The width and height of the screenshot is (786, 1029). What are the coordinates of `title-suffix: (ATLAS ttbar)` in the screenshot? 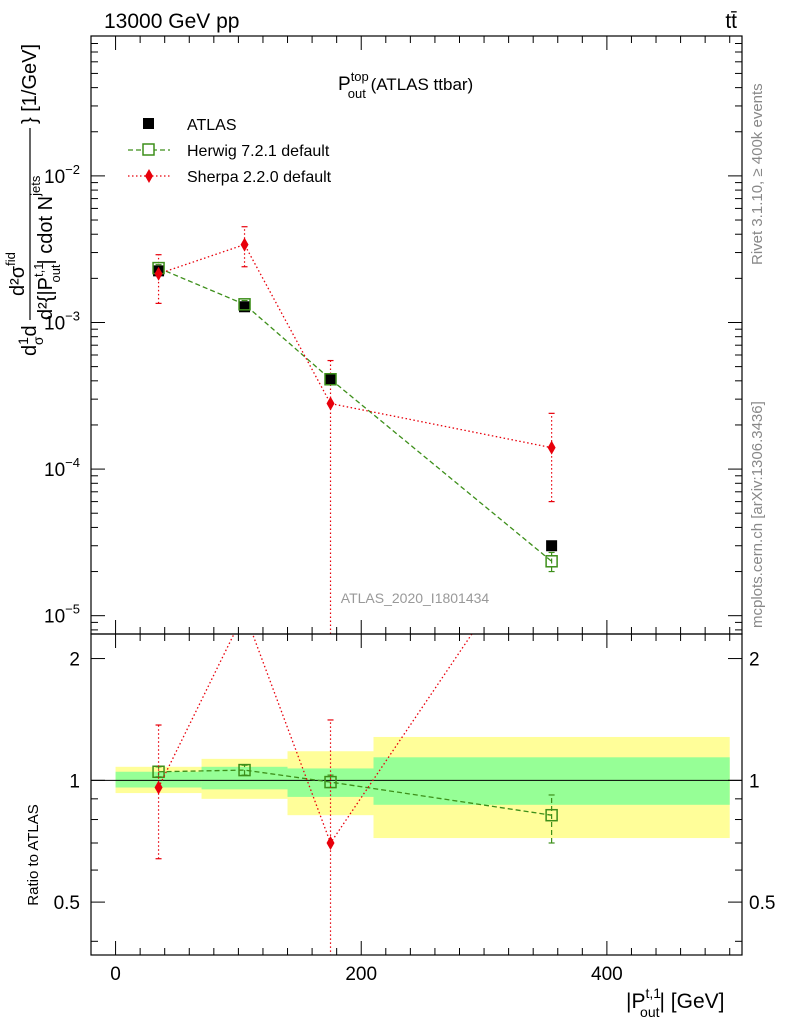 It's located at (419, 84).